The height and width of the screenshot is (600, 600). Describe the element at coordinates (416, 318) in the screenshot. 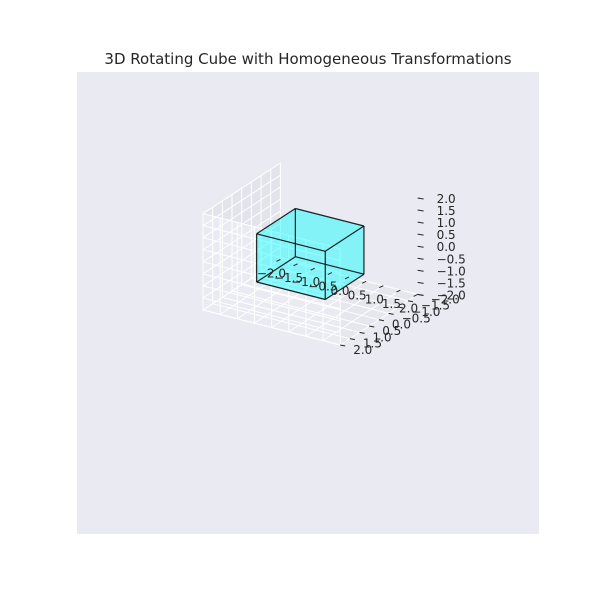

I see `y-axis-tick-label: −0.5` at that location.